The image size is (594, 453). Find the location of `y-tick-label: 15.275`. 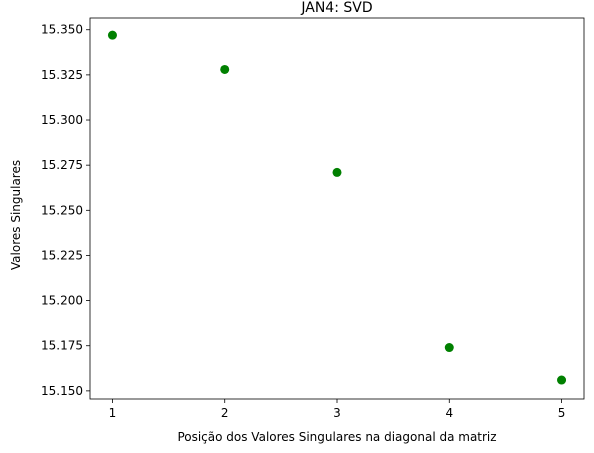

y-tick-label: 15.275 is located at coordinates (62, 165).